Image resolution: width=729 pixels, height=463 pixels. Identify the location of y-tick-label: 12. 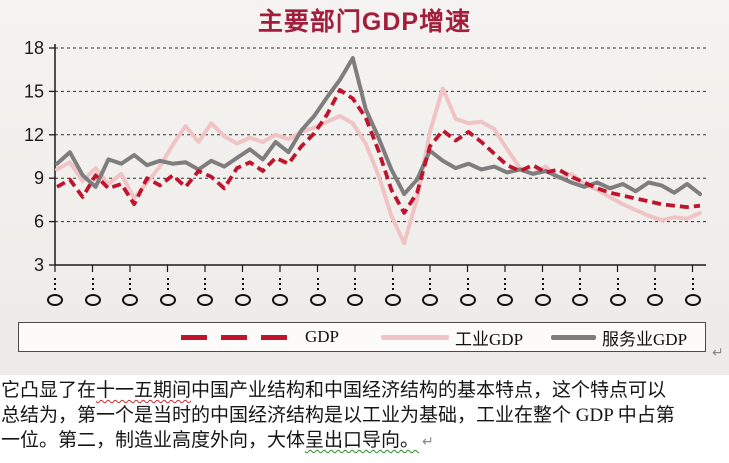
(34, 135).